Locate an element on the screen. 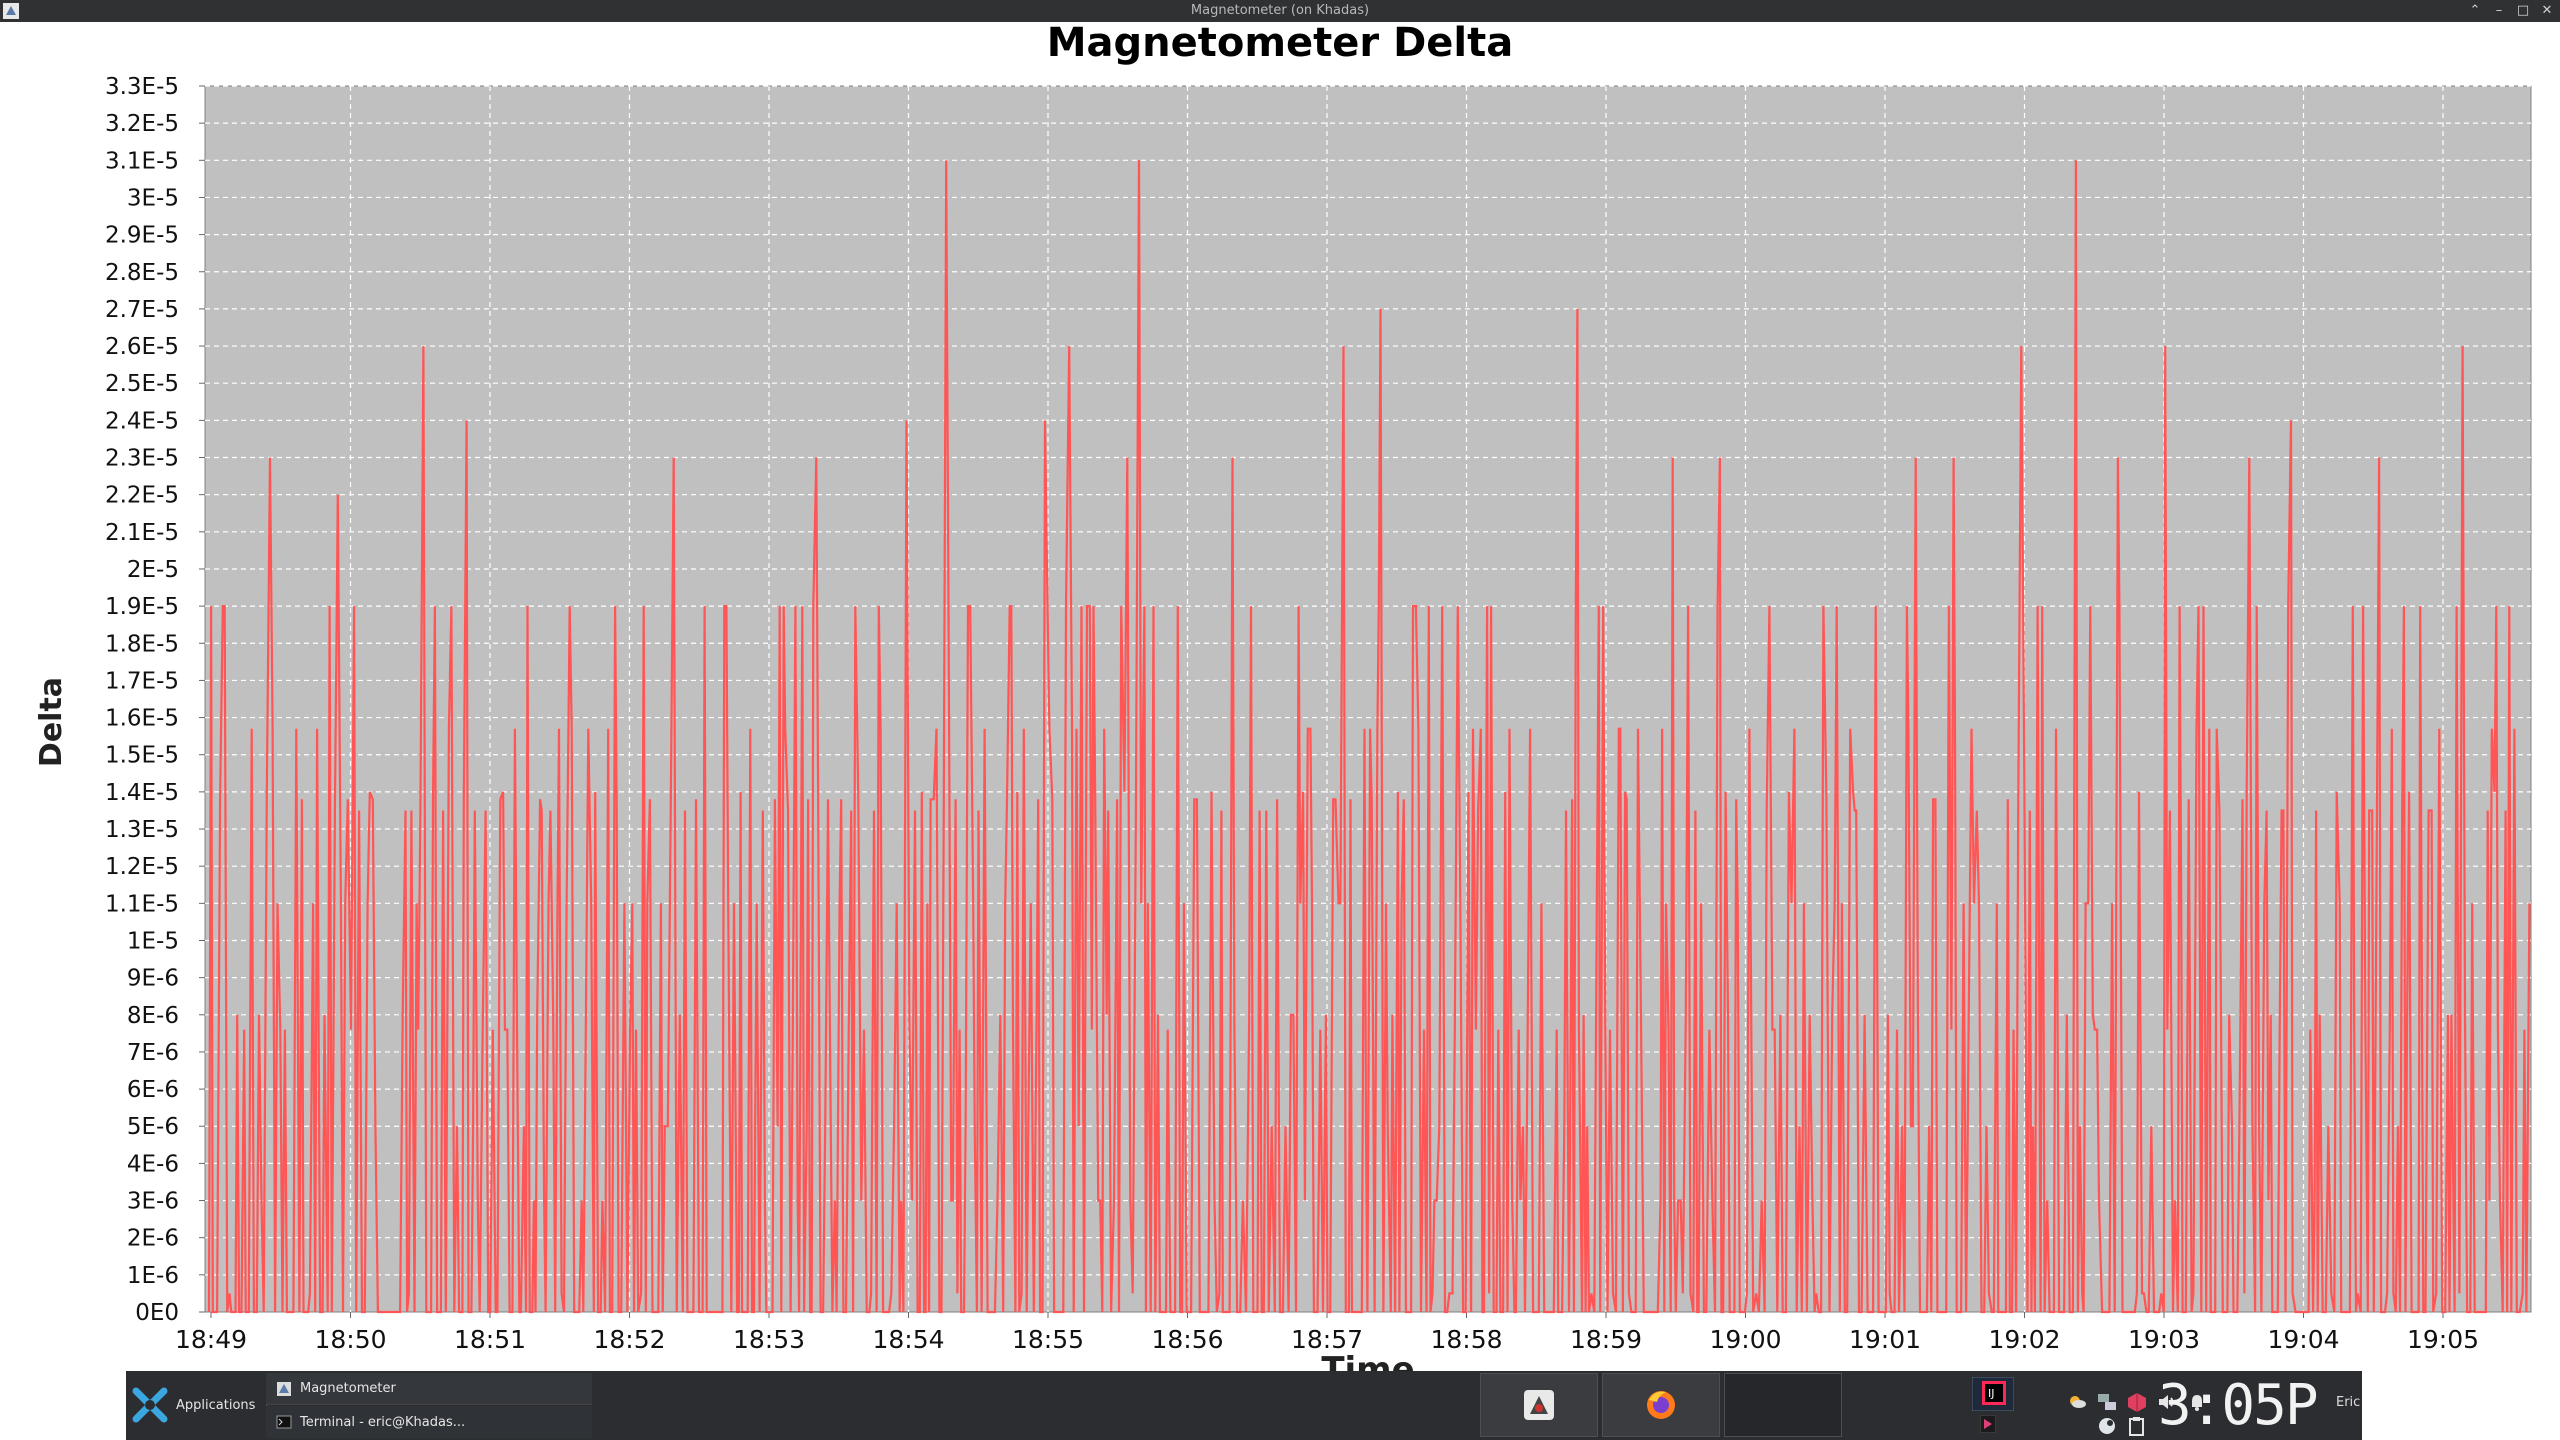 The image size is (2560, 1440). system-tray: IJ is located at coordinates (2142, 1405).